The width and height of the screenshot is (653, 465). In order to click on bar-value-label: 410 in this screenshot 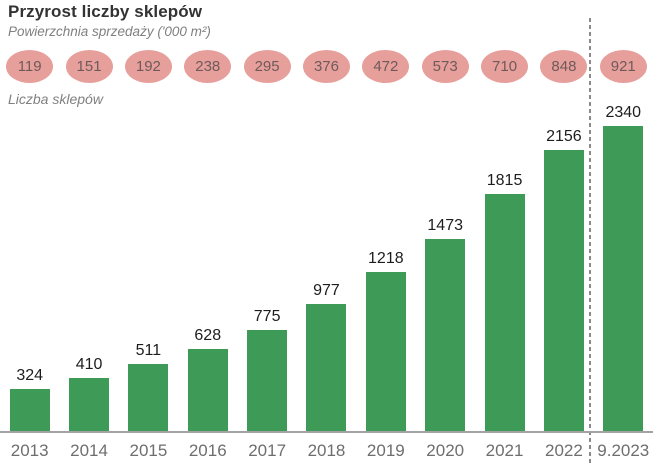, I will do `click(89, 364)`.